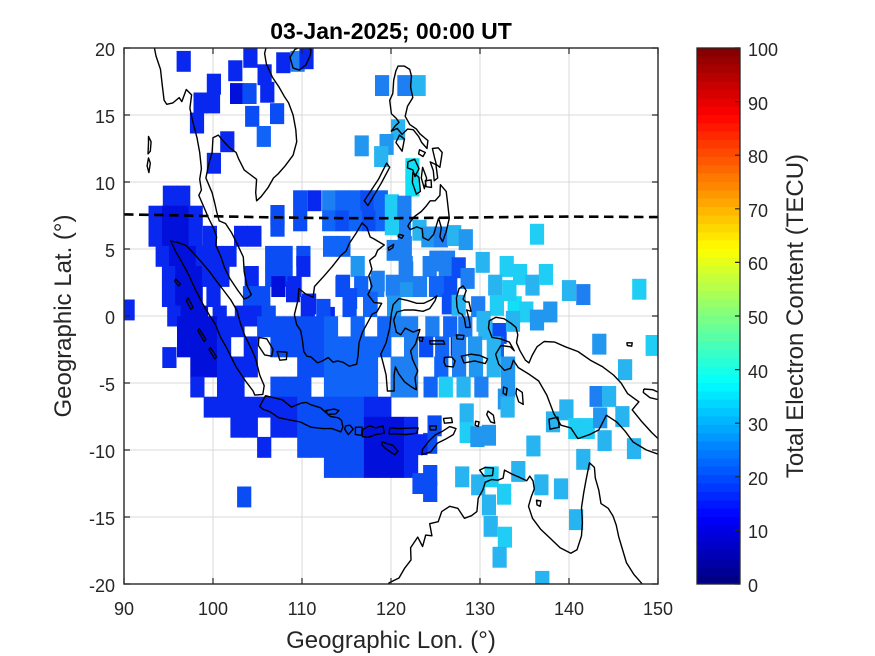 Image resolution: width=875 pixels, height=656 pixels. Describe the element at coordinates (102, 452) in the screenshot. I see `svg-text: -10` at that location.